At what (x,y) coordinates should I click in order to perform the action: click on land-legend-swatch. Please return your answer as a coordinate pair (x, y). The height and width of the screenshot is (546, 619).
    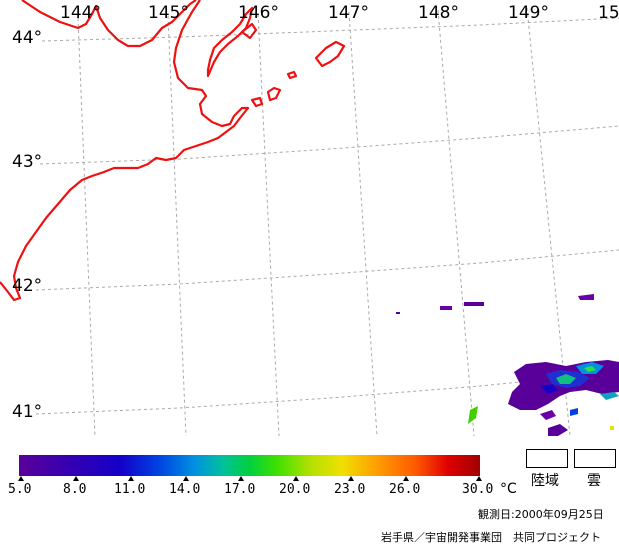
    Looking at the image, I should click on (547, 458).